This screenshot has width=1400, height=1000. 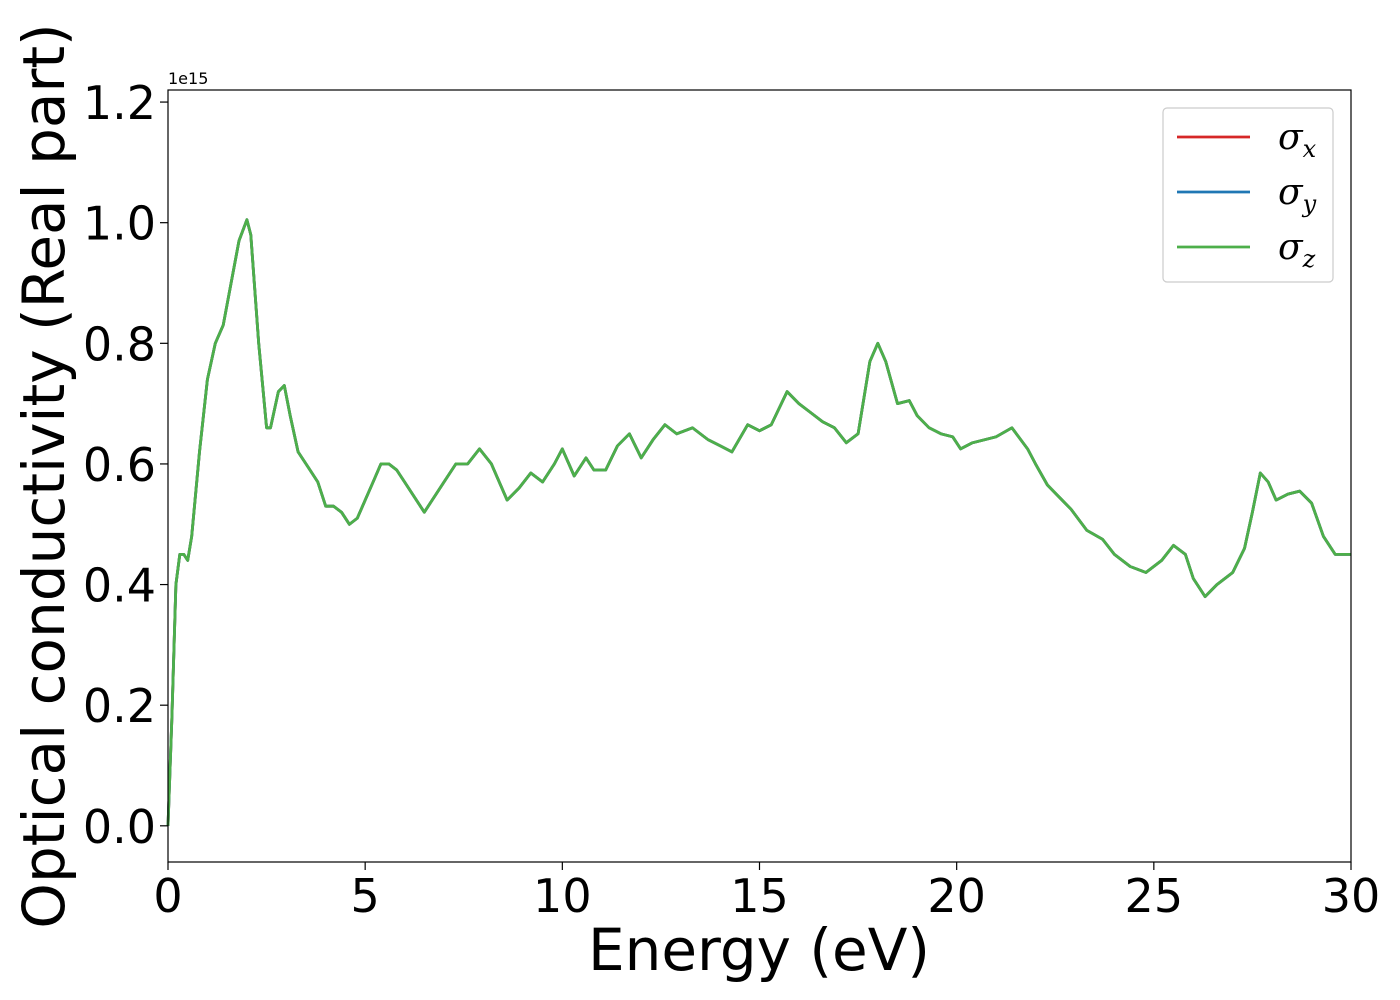 What do you see at coordinates (759, 950) in the screenshot?
I see `x-axis-label: Energy (eV)` at bounding box center [759, 950].